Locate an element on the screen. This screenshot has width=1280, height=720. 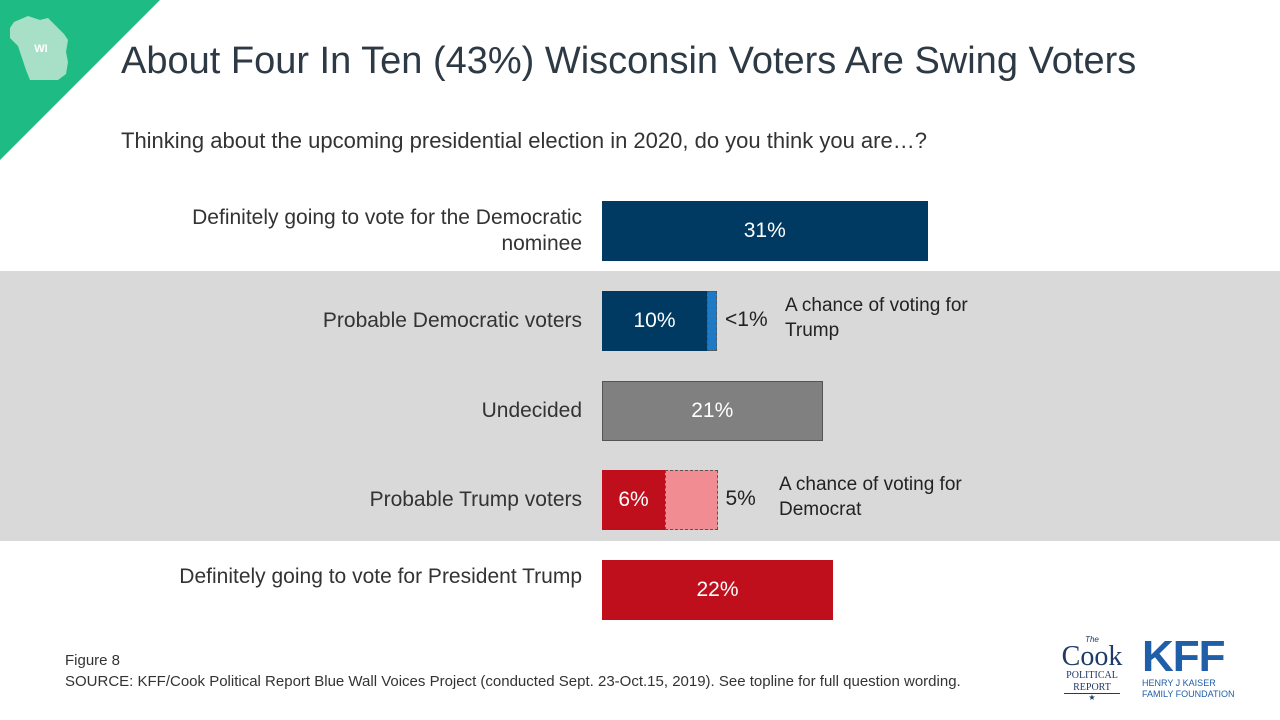
category-label: Probable Trump voters is located at coordinates (475, 499).